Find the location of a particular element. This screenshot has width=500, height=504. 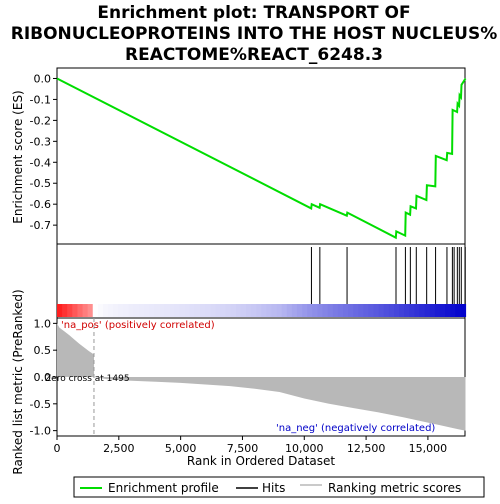

rank-x-tick-label: 10,000 is located at coordinates (304, 448).